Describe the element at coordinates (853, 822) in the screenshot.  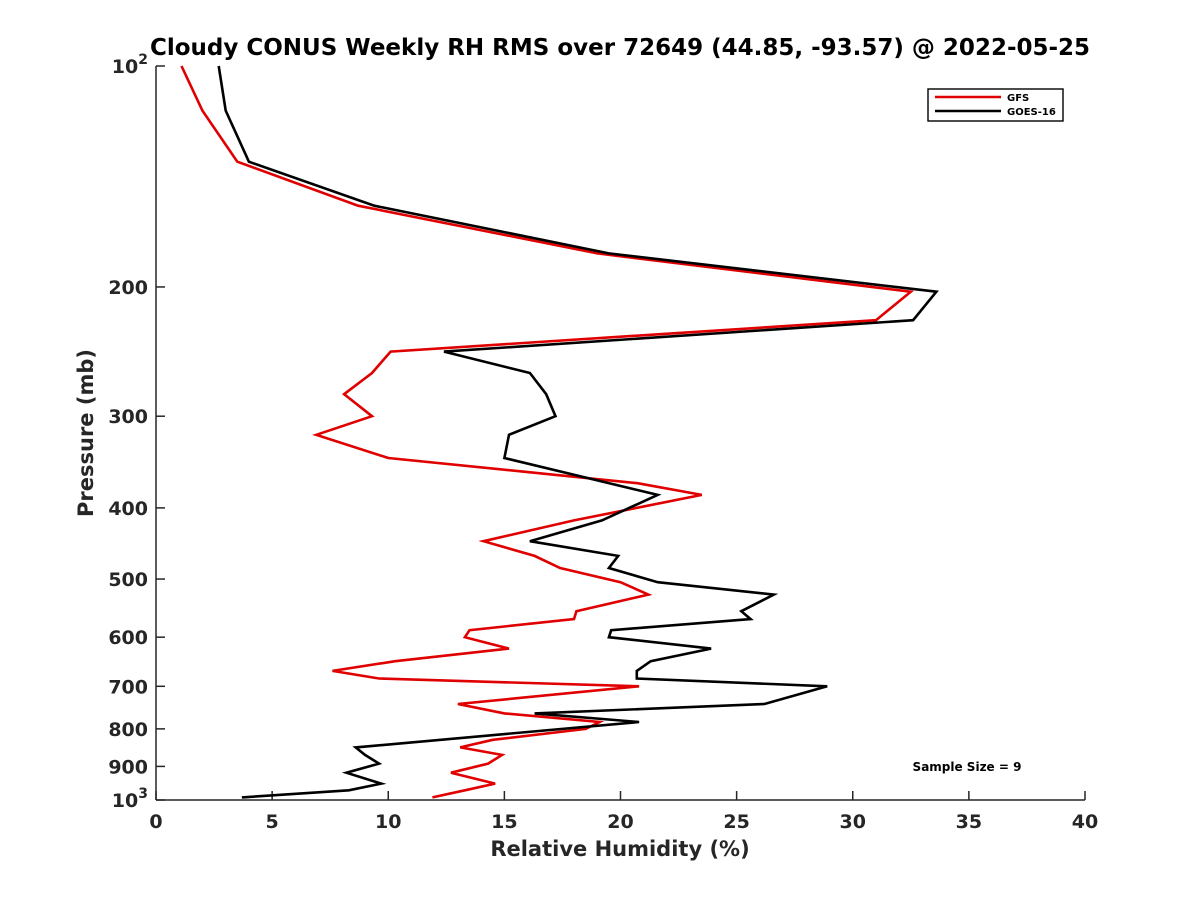
I see `x-tick-label: 30` at that location.